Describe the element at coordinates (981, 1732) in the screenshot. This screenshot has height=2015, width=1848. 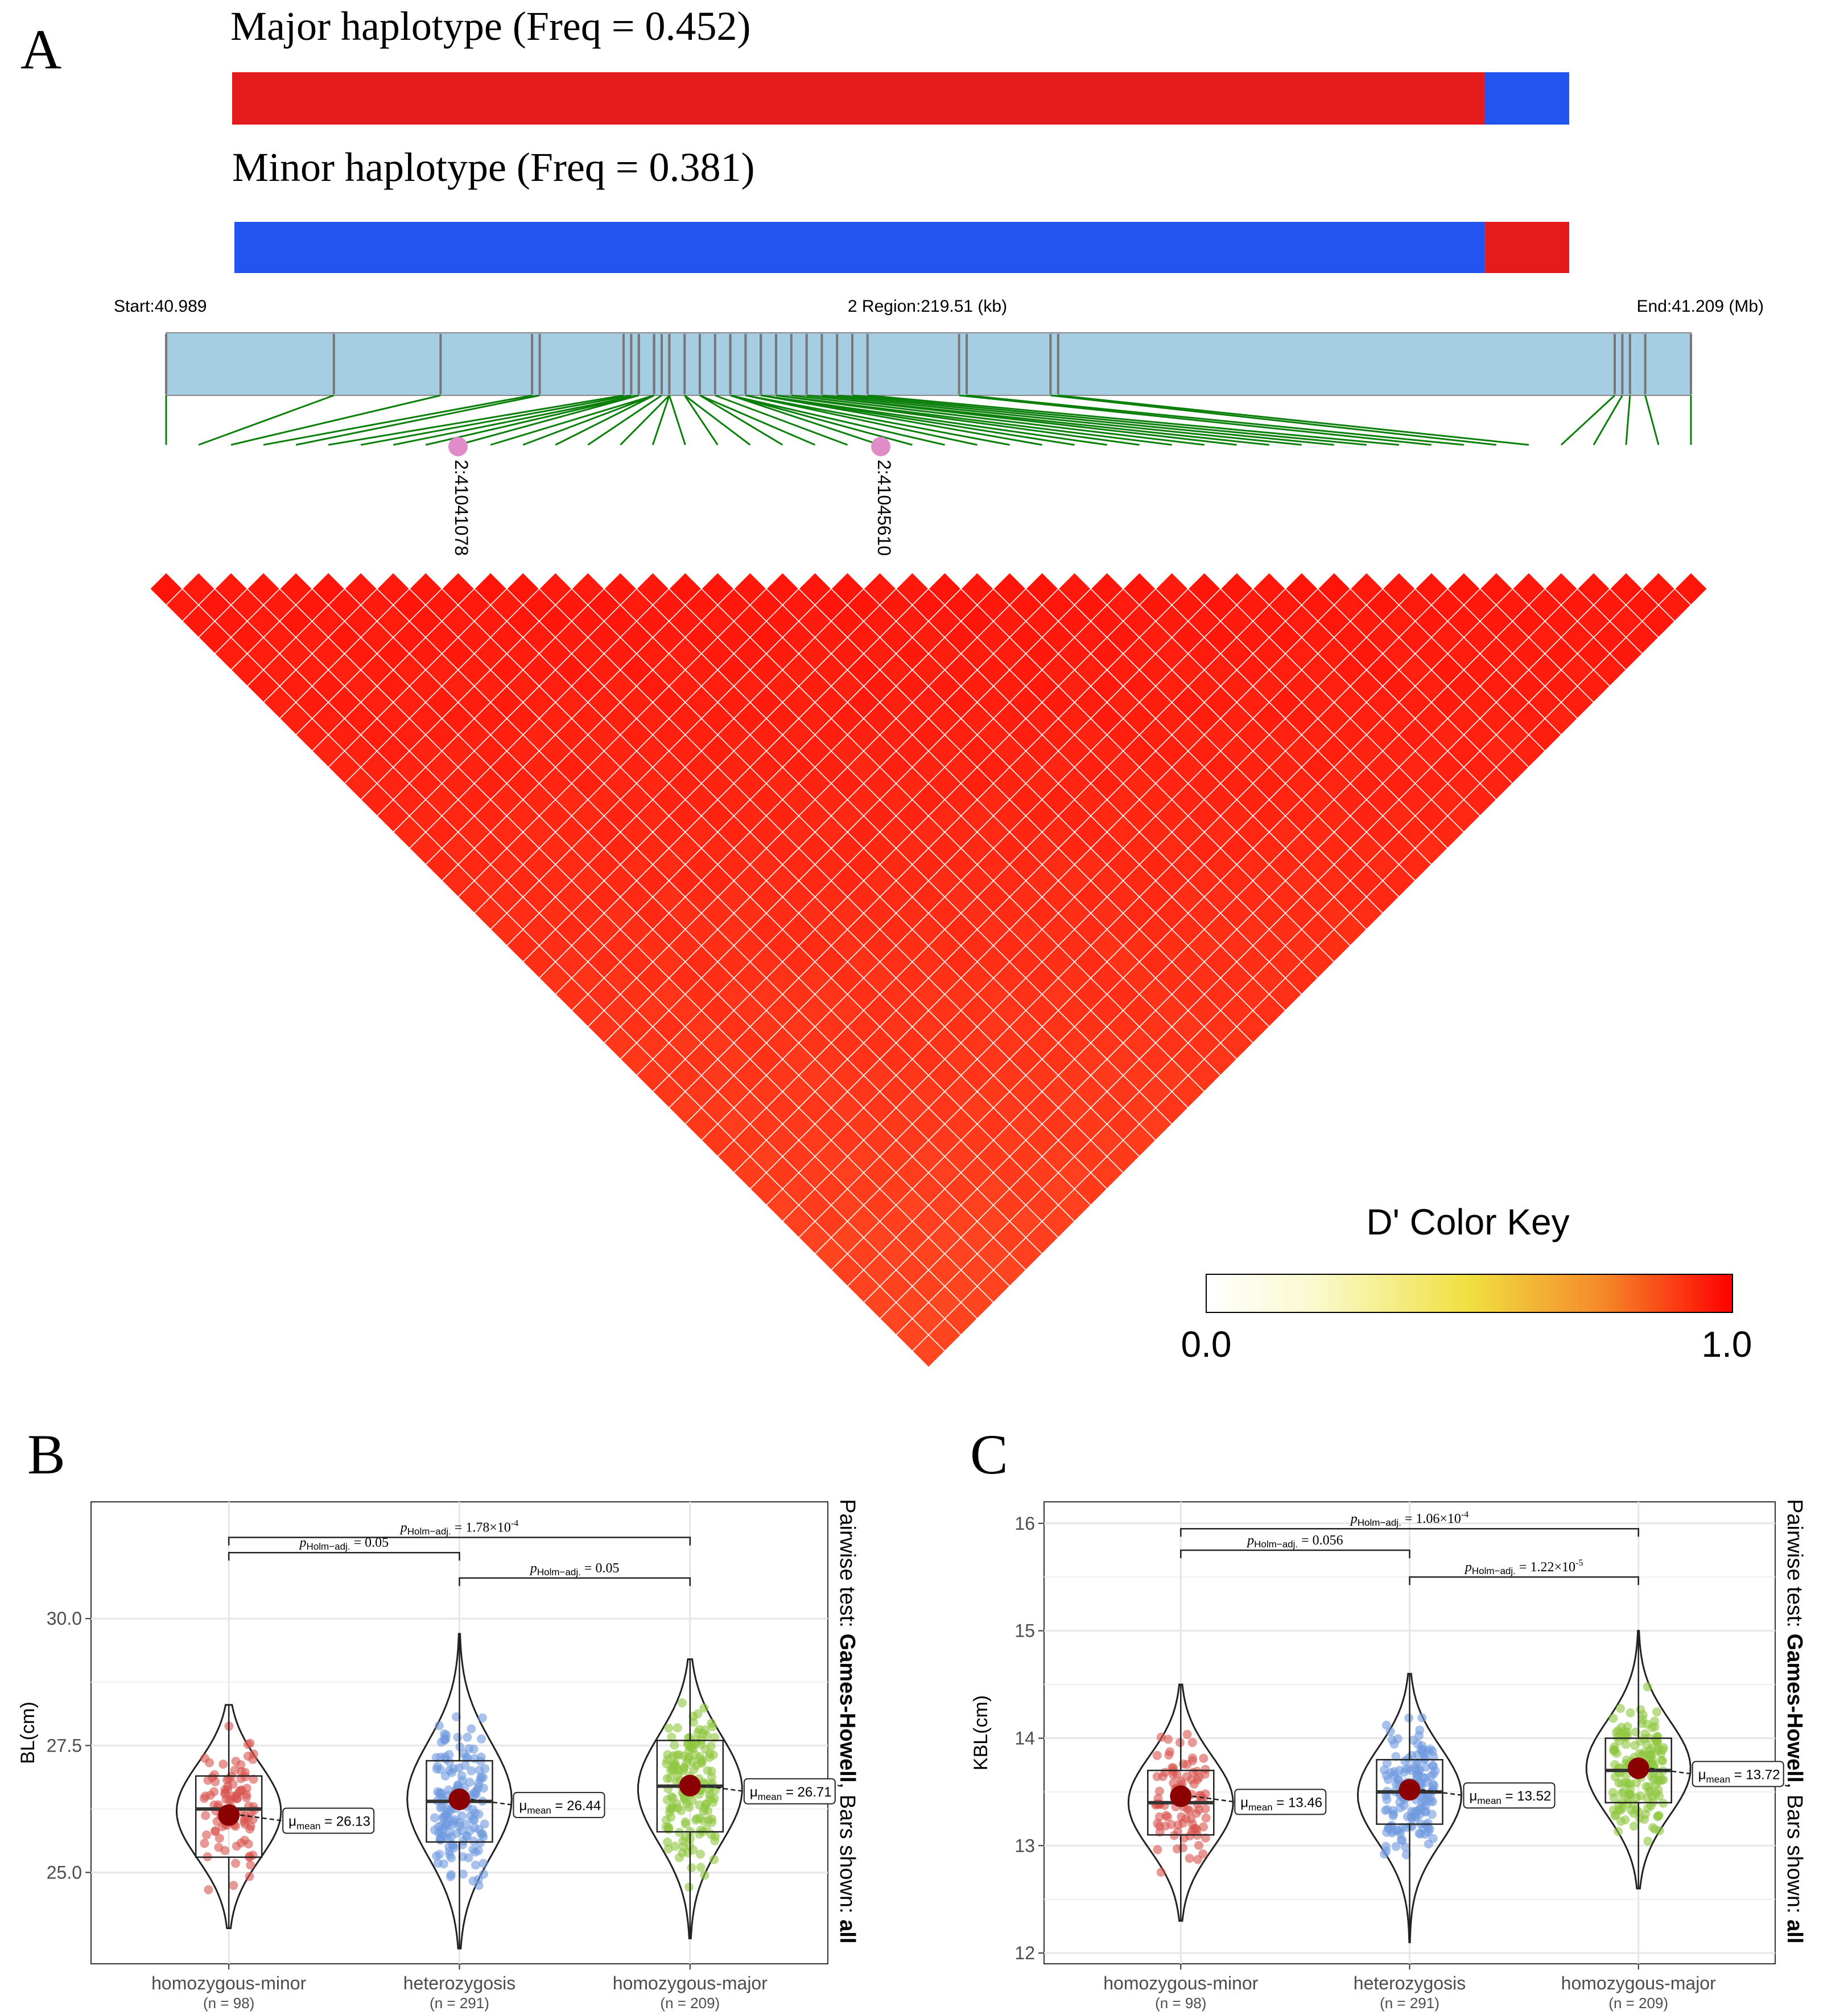
I see `y-axis-label: KBL(cm)` at that location.